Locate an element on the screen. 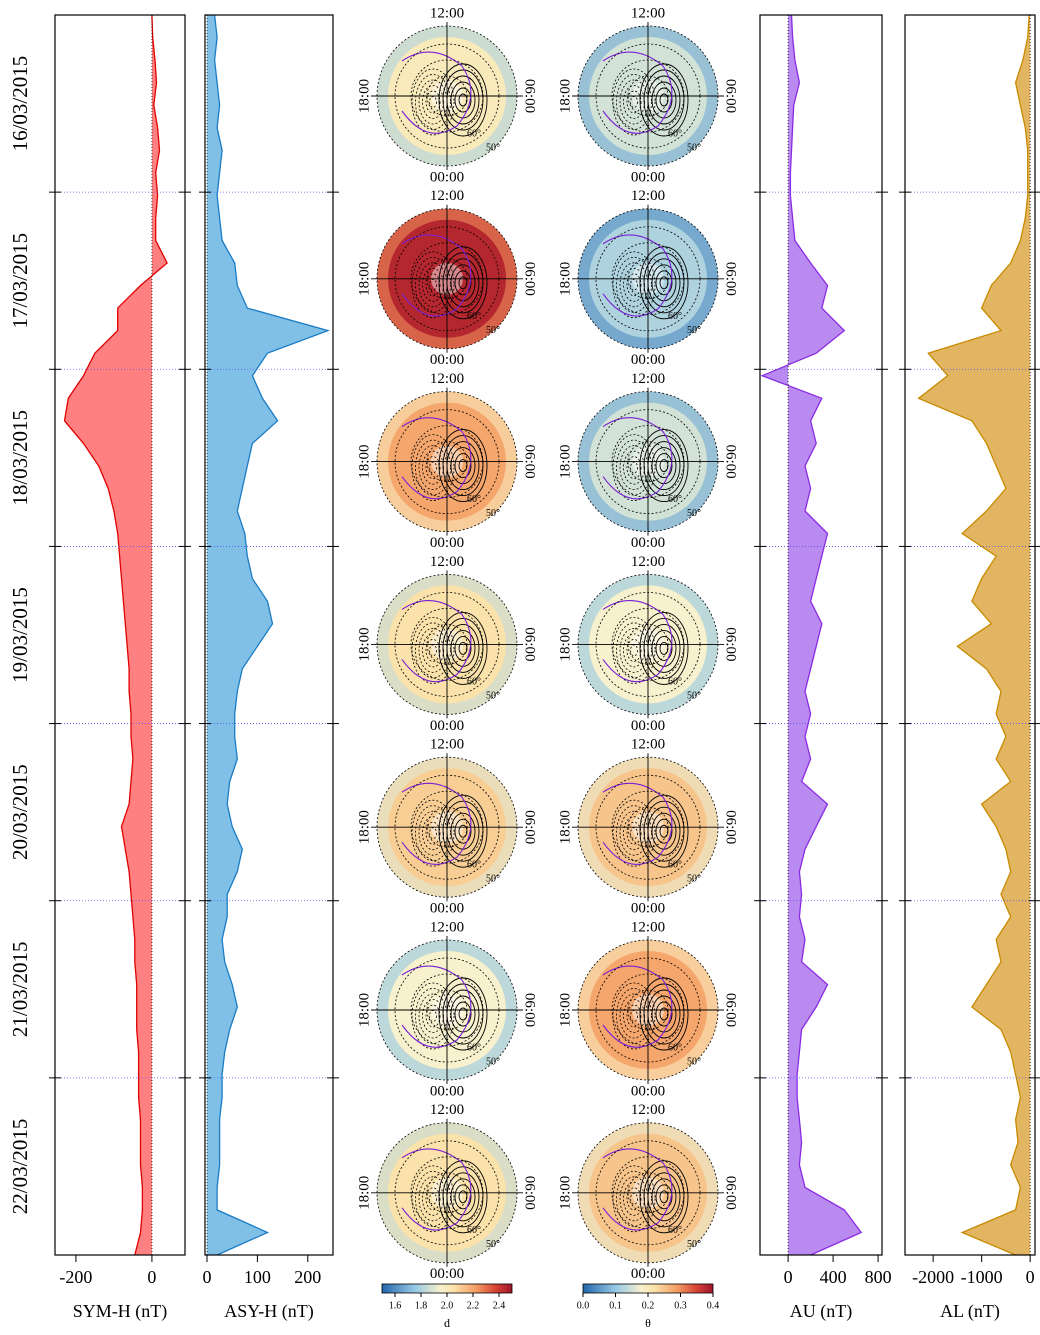  date-label: 22/03/2015 is located at coordinates (20, 1167).